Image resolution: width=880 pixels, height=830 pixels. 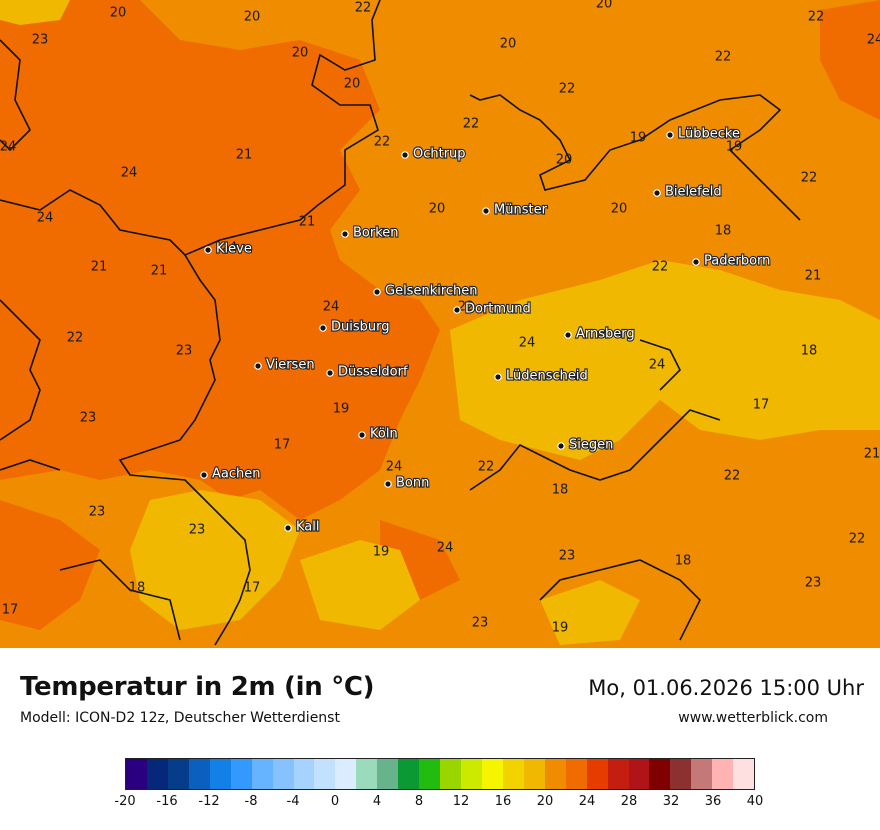 What do you see at coordinates (591, 445) in the screenshot?
I see `city-label: Siegen` at bounding box center [591, 445].